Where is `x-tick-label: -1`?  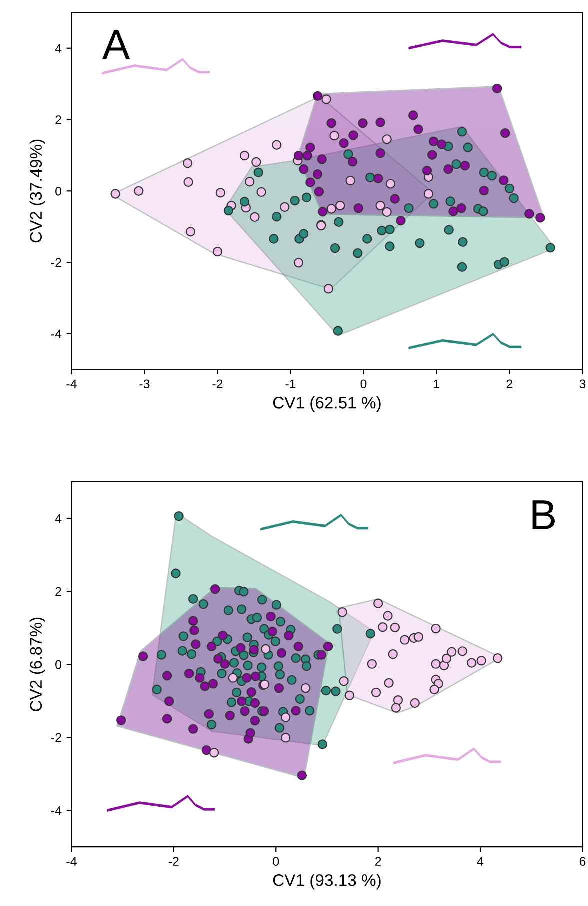 x-tick-label: -1 is located at coordinates (291, 384).